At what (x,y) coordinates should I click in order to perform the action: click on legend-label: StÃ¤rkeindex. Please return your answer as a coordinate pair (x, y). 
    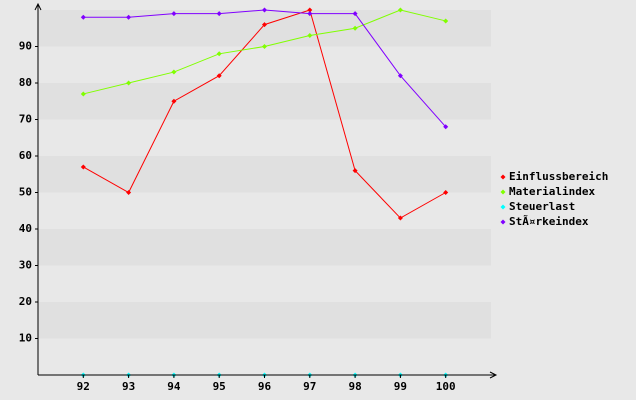
    Looking at the image, I should click on (549, 221).